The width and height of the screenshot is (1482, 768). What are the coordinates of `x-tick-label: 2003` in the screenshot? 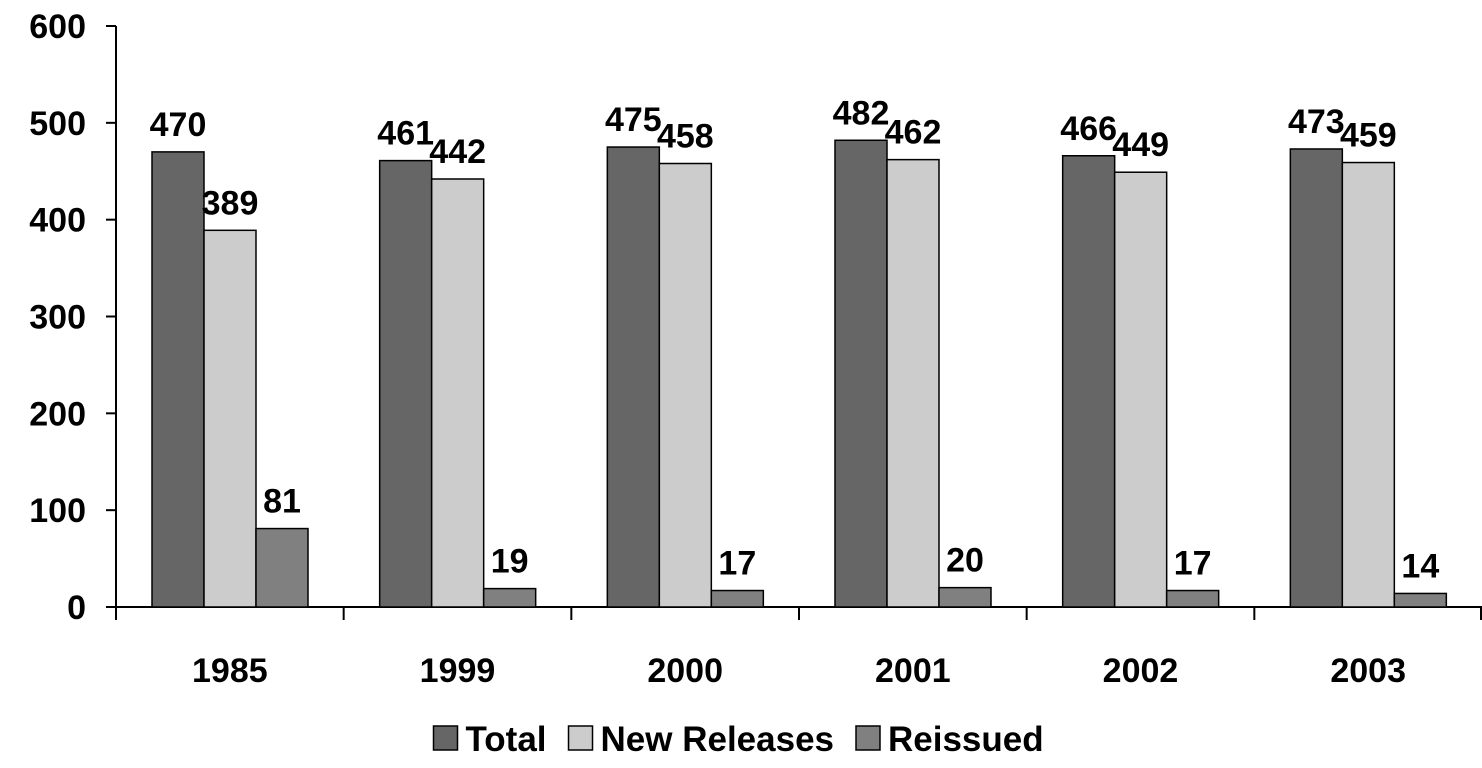 It's located at (1368, 671).